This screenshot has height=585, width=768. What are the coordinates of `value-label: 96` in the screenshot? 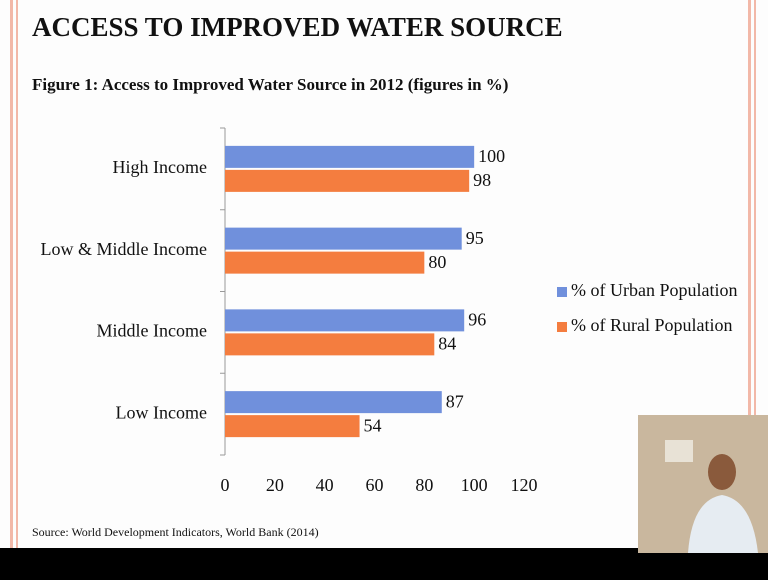 It's located at (477, 320).